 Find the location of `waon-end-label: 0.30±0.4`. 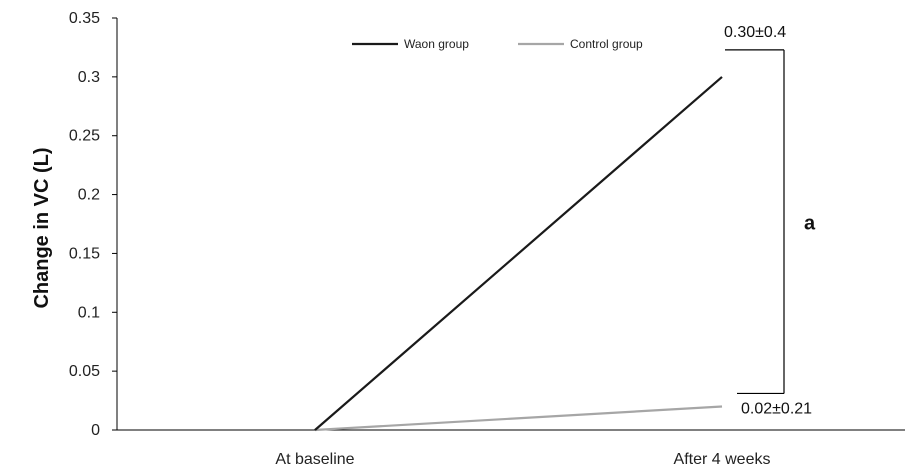

waon-end-label: 0.30±0.4 is located at coordinates (755, 32).